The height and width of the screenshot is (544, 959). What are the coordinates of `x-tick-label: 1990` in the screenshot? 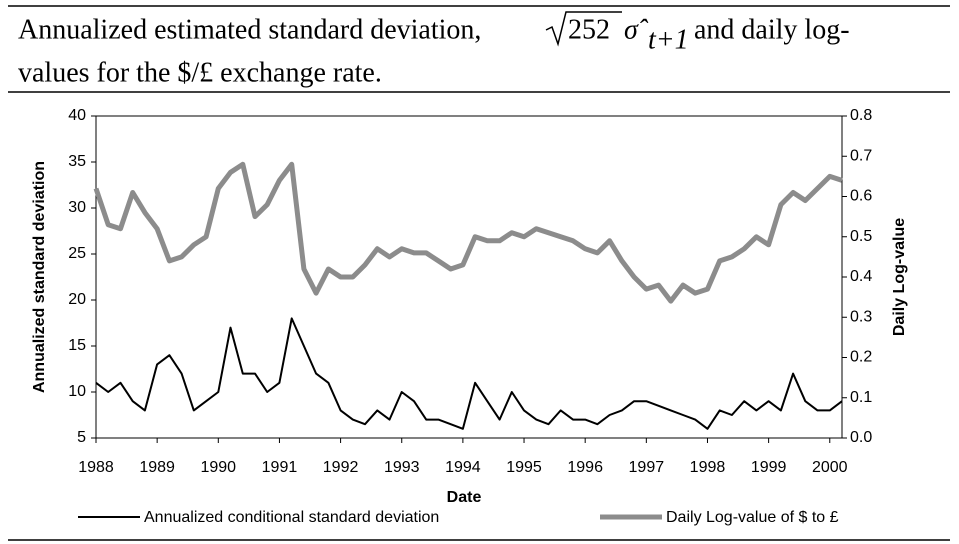 It's located at (218, 467).